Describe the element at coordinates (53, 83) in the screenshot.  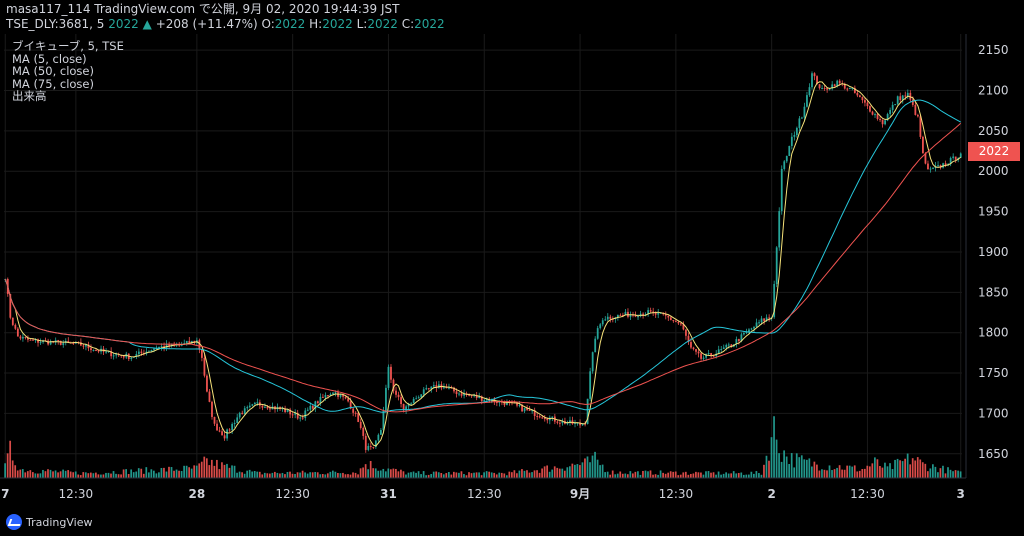
I see `legend-ma75: MA (75, close)` at that location.